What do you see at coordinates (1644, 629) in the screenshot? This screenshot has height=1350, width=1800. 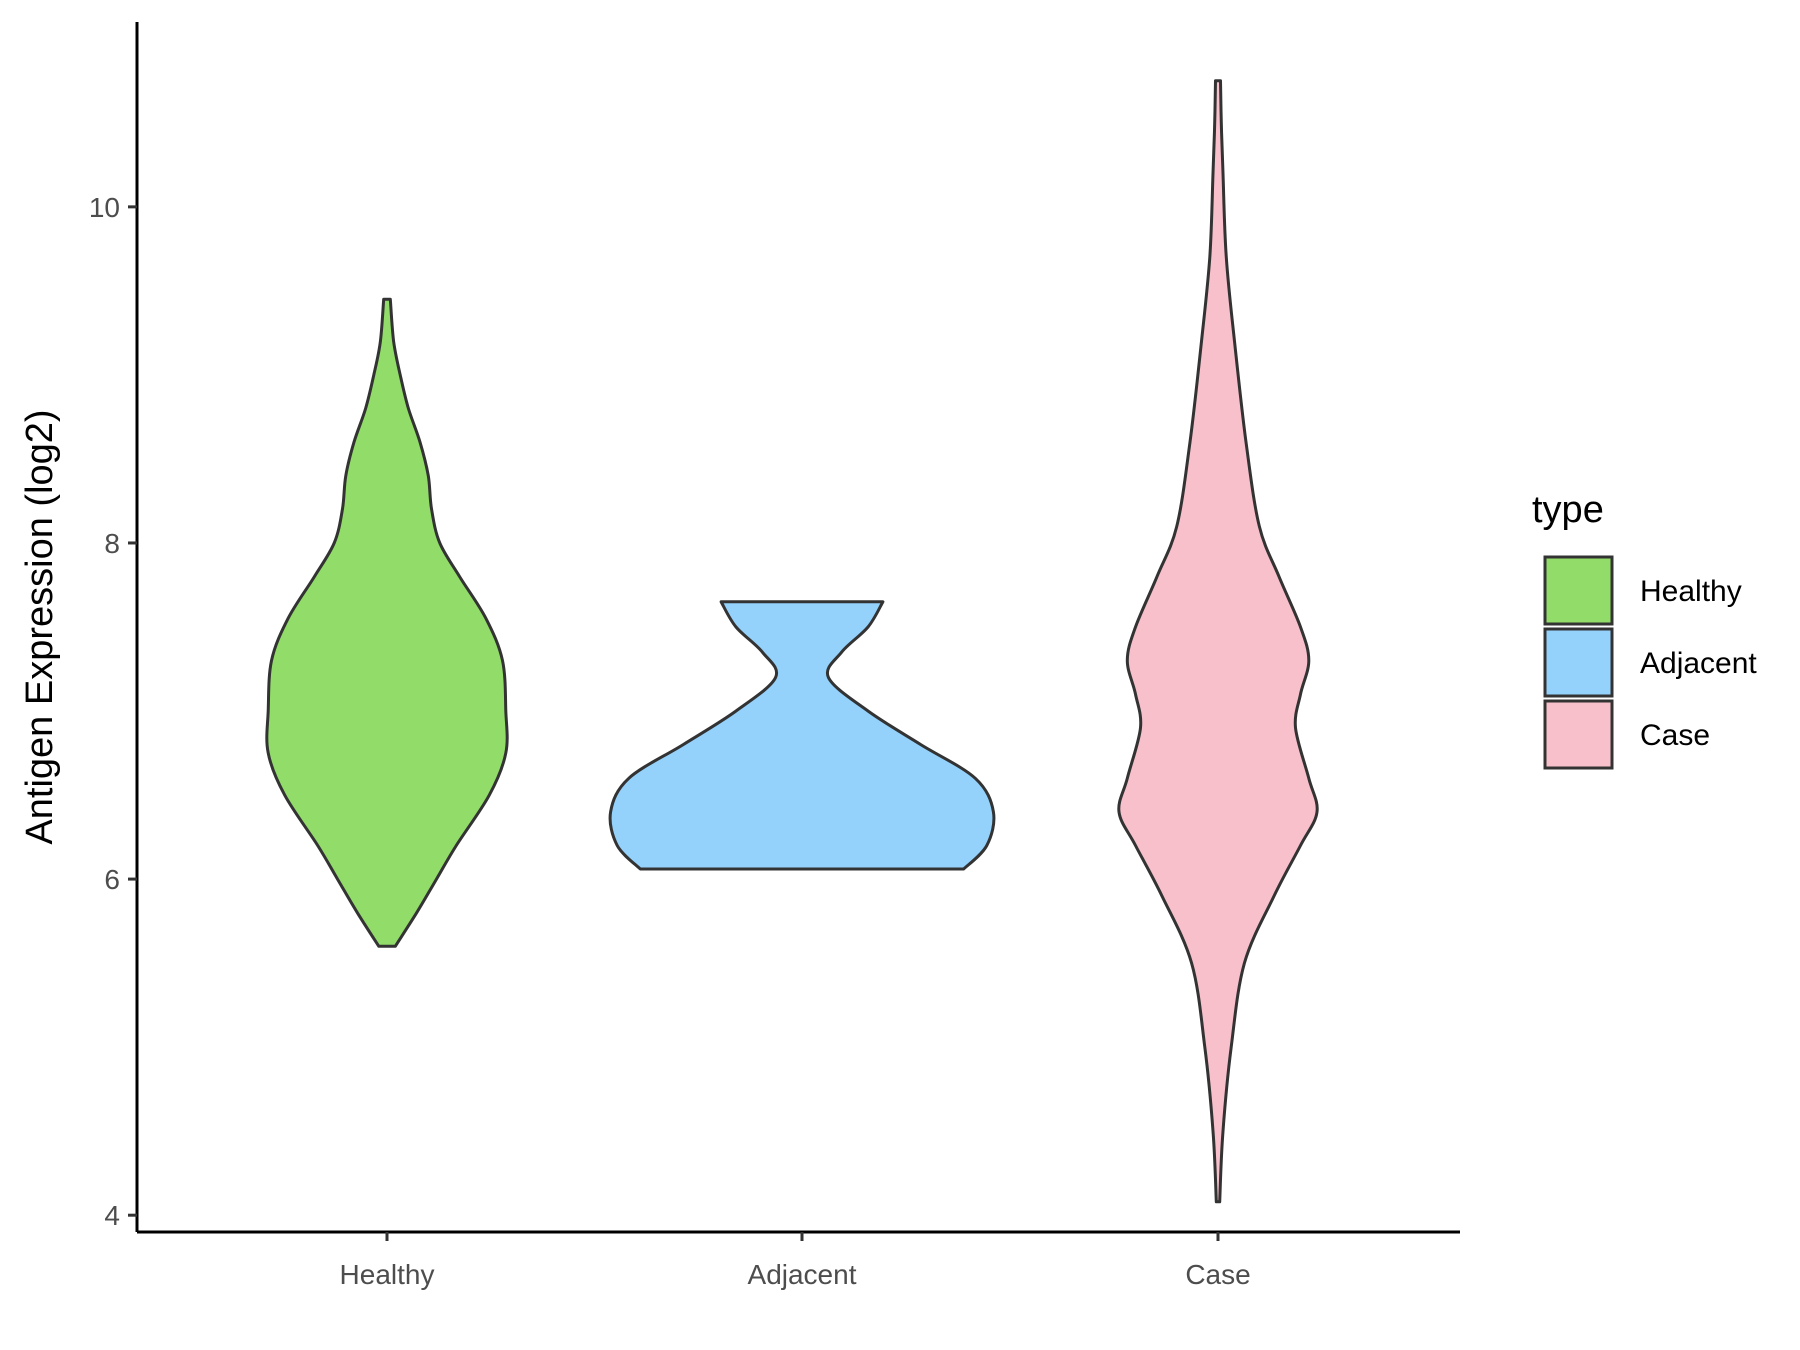 I see `legend: type Healthy Adjacent Case` at bounding box center [1644, 629].